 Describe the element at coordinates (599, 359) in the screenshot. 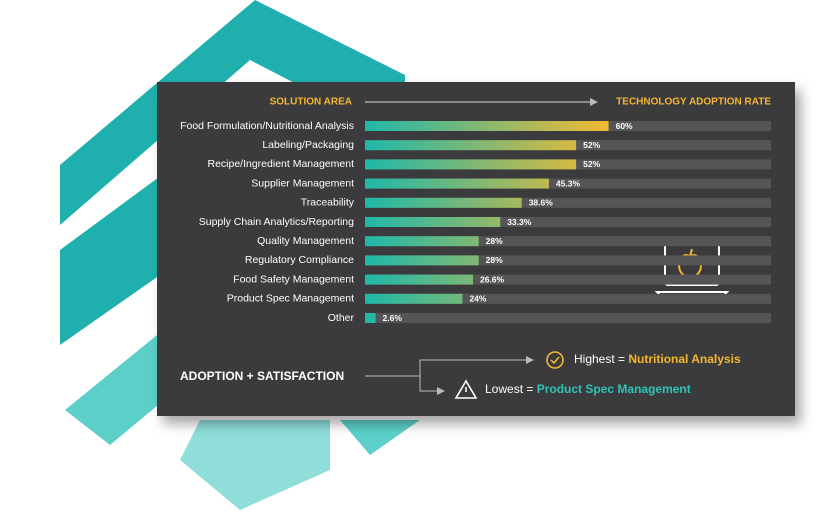

I see `highest-label: Highest =` at that location.